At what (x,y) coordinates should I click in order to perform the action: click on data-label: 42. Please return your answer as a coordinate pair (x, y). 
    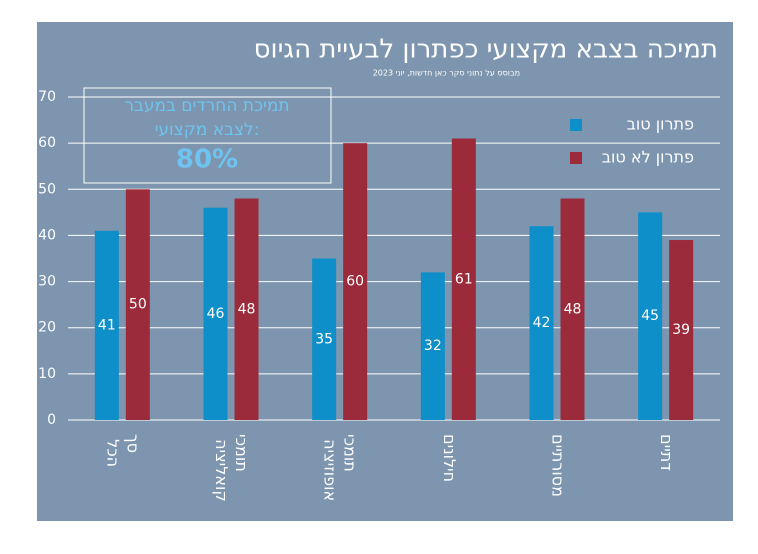
    Looking at the image, I should click on (542, 323).